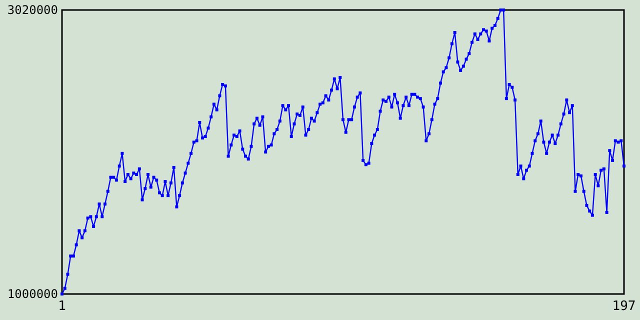 Image resolution: width=640 pixels, height=320 pixels. I want to click on y-tick-label: 3020000, so click(32, 10).